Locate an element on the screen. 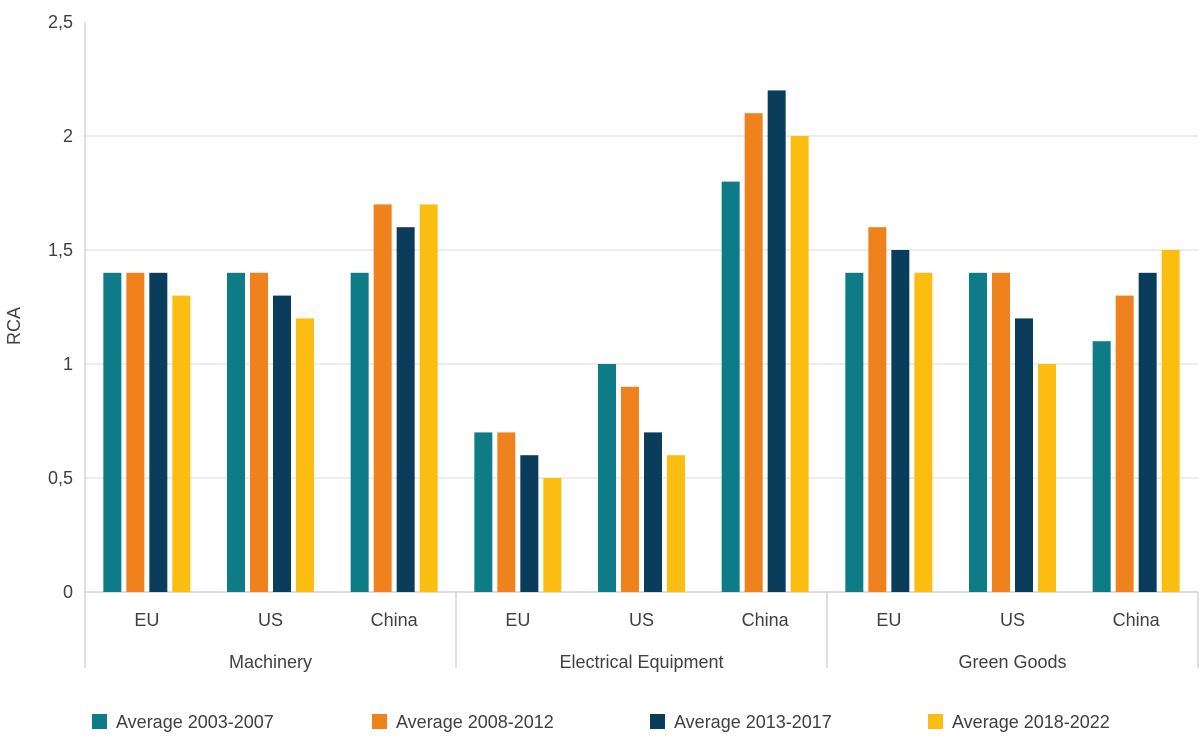  y-tick-label: 0 is located at coordinates (68, 592).